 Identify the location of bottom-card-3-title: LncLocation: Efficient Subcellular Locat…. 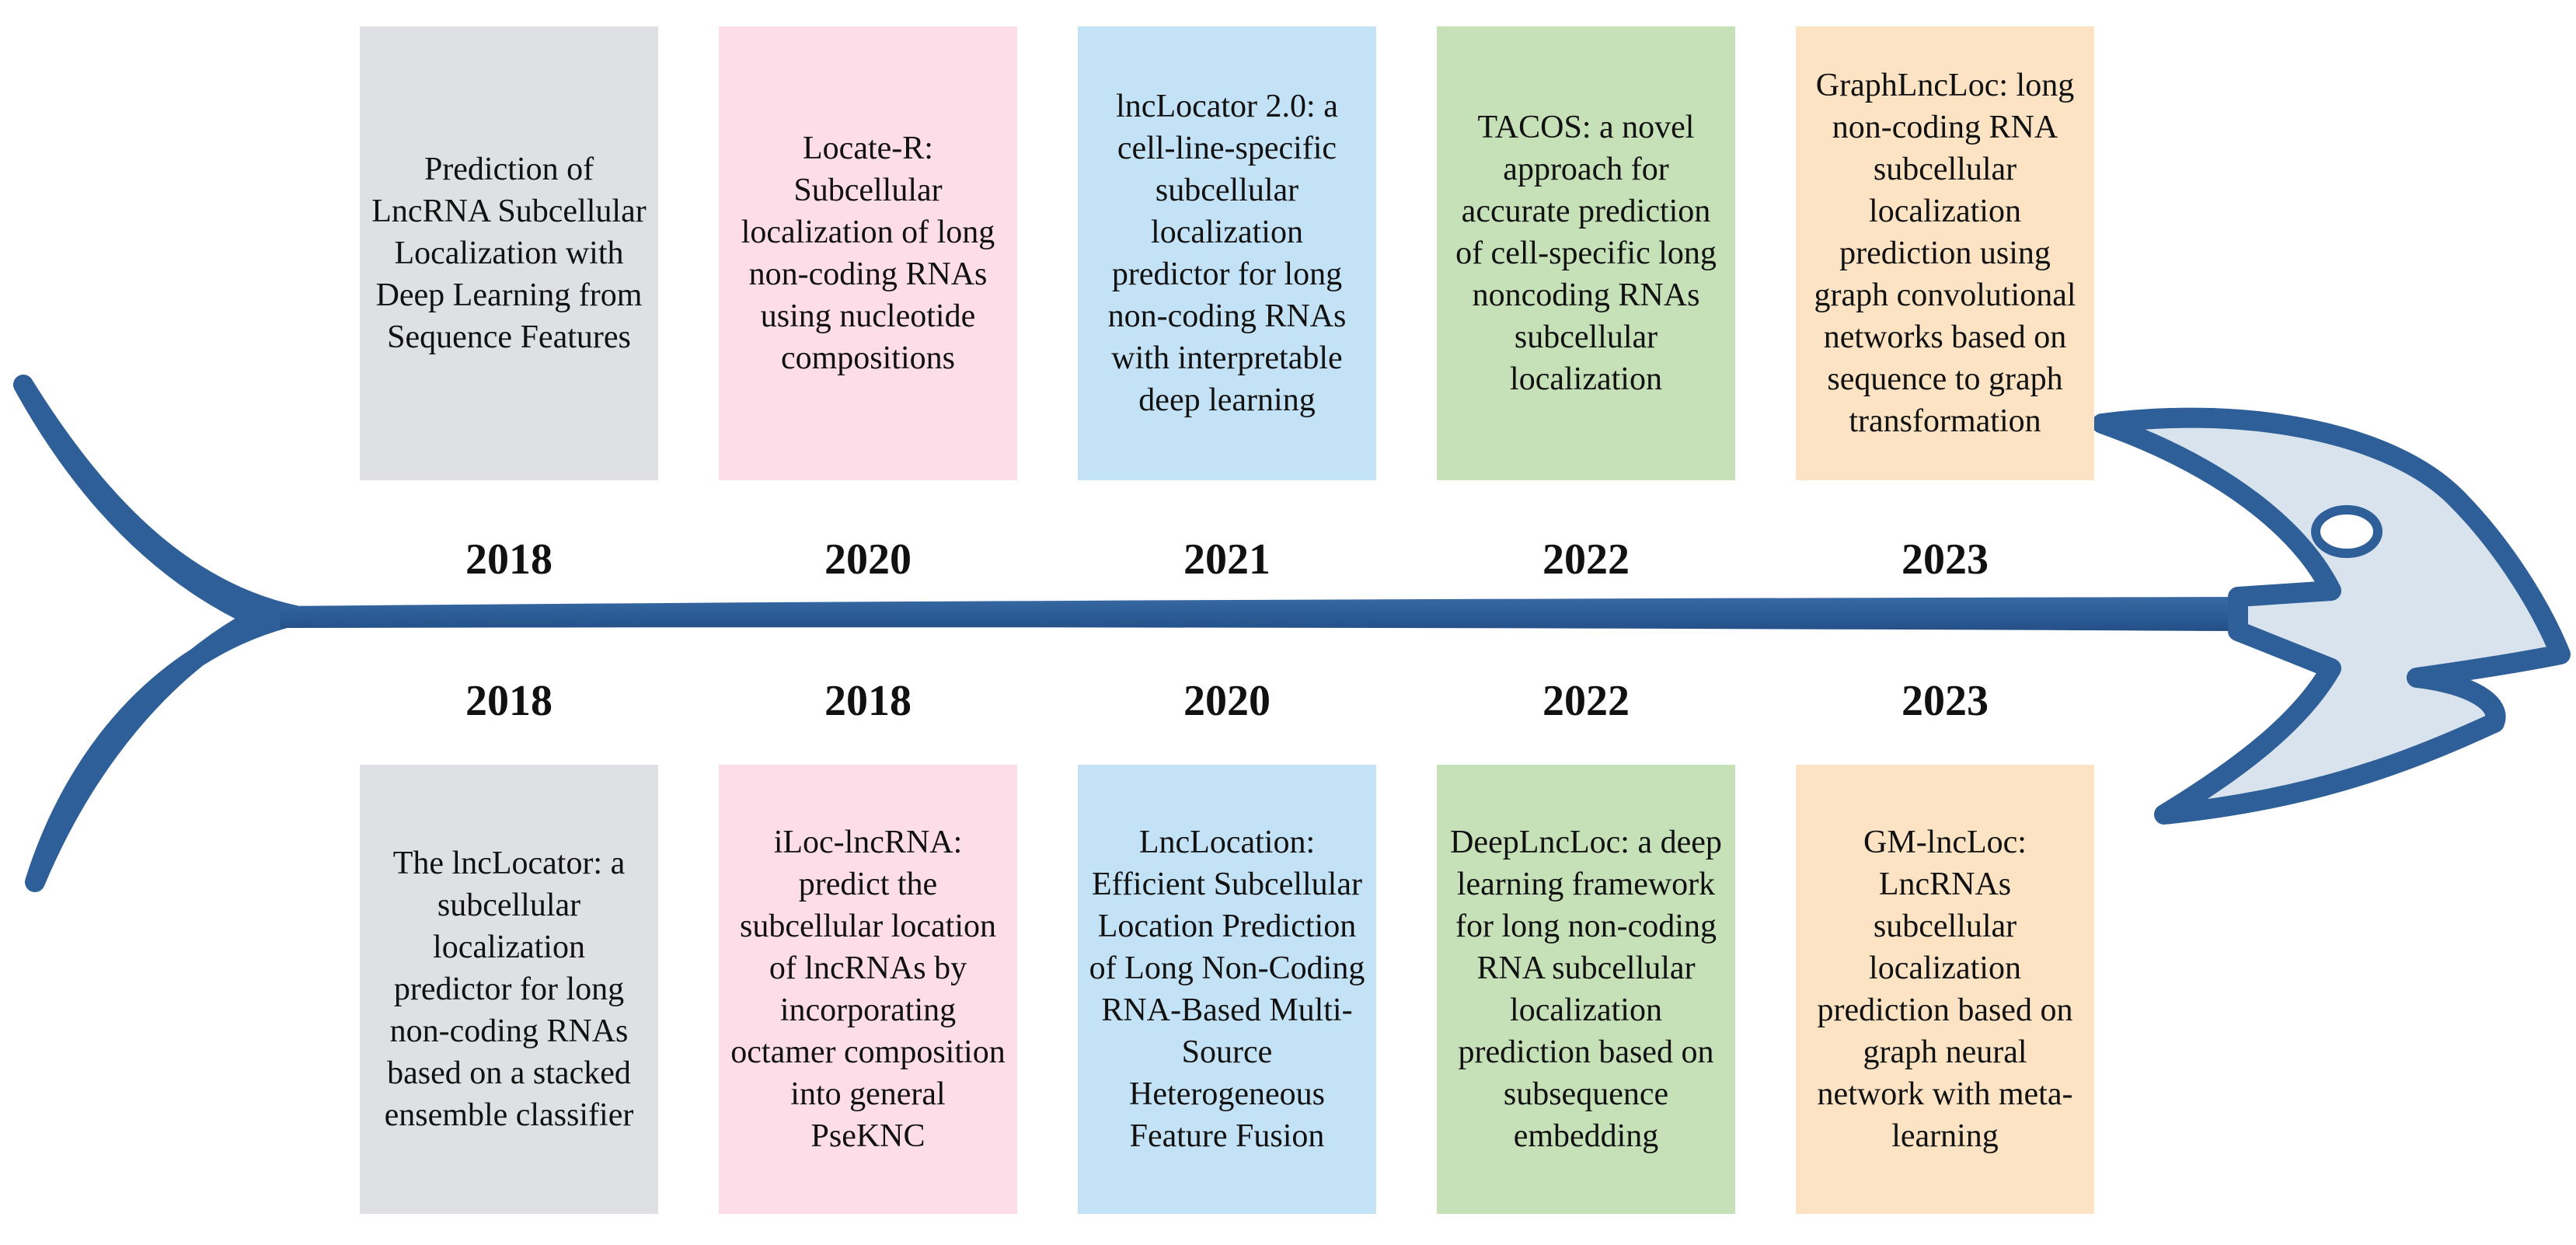
(1227, 990).